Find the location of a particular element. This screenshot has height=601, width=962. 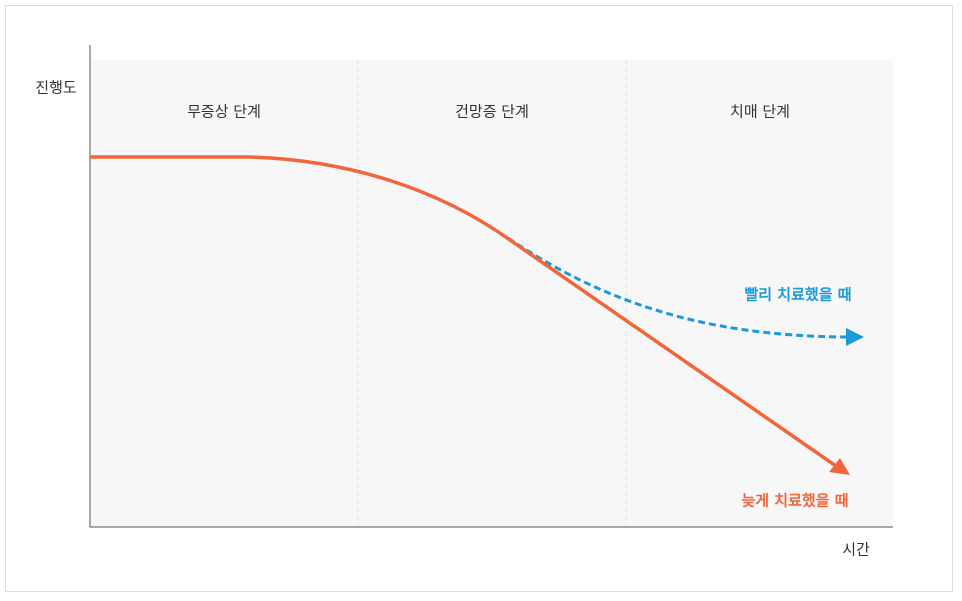

curve-label: 늦게 치료했을 때 is located at coordinates (794, 501).